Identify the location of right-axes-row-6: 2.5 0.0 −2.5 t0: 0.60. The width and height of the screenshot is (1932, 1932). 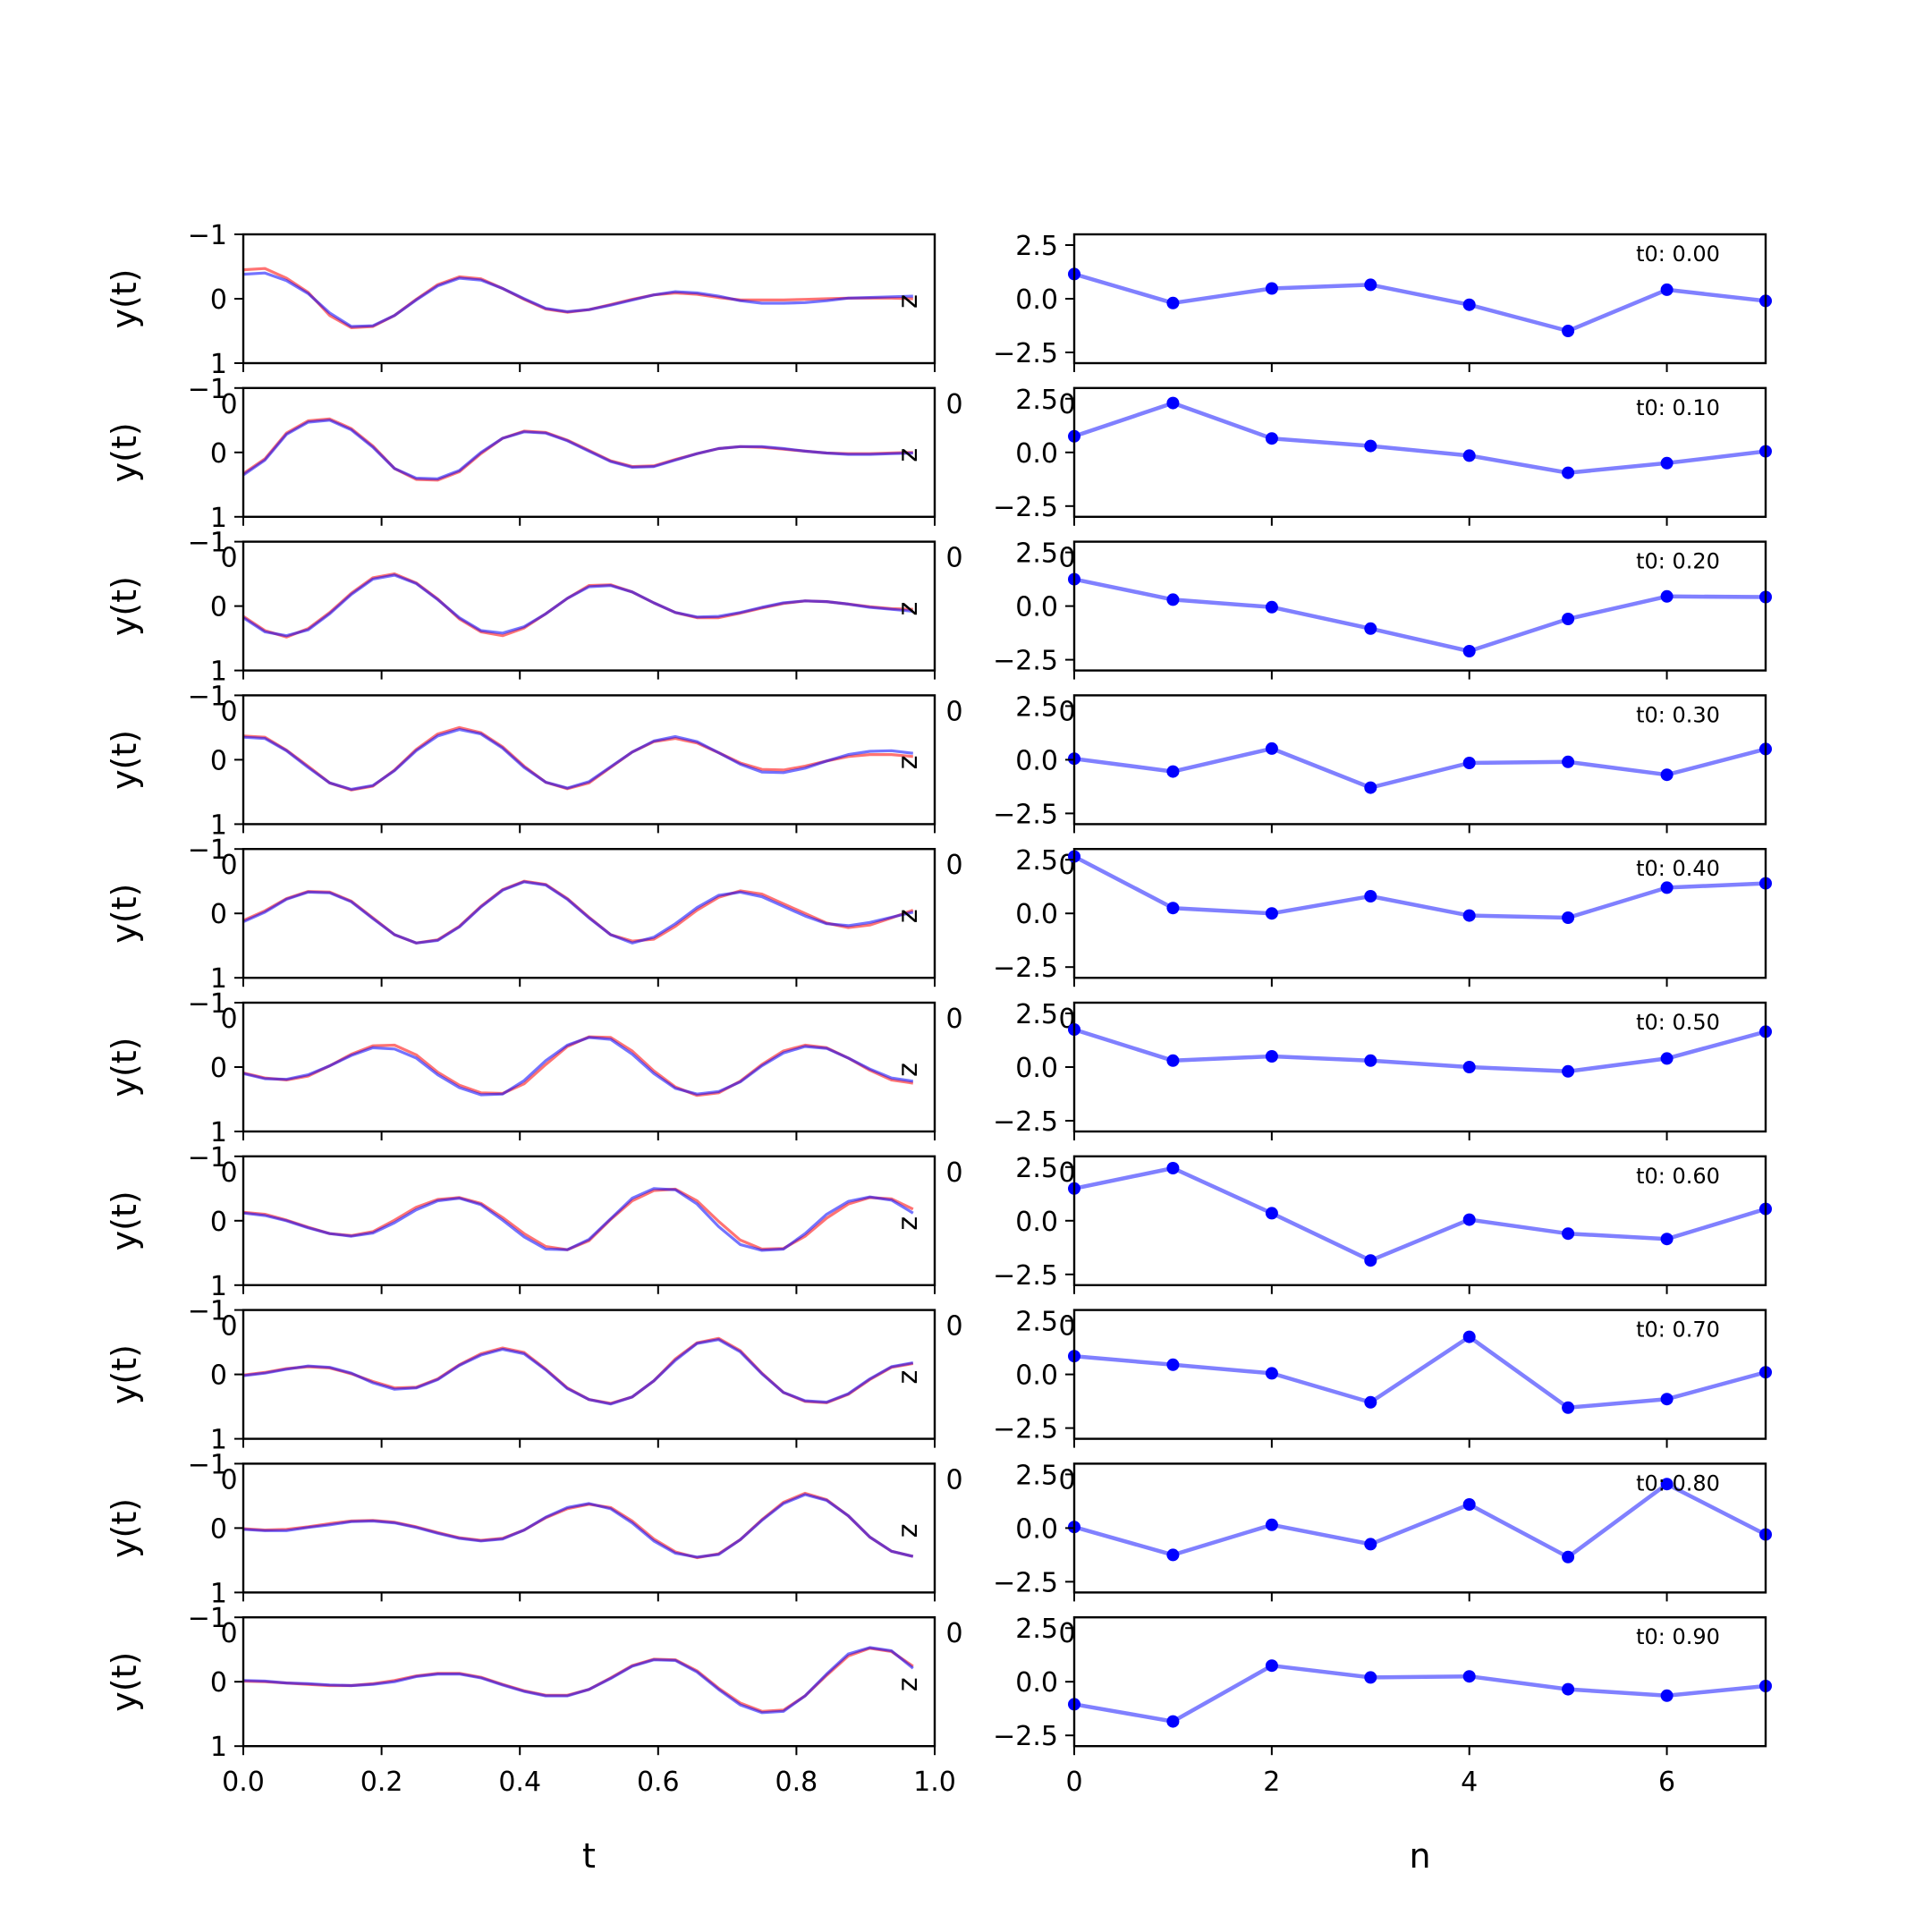
(1382, 1223).